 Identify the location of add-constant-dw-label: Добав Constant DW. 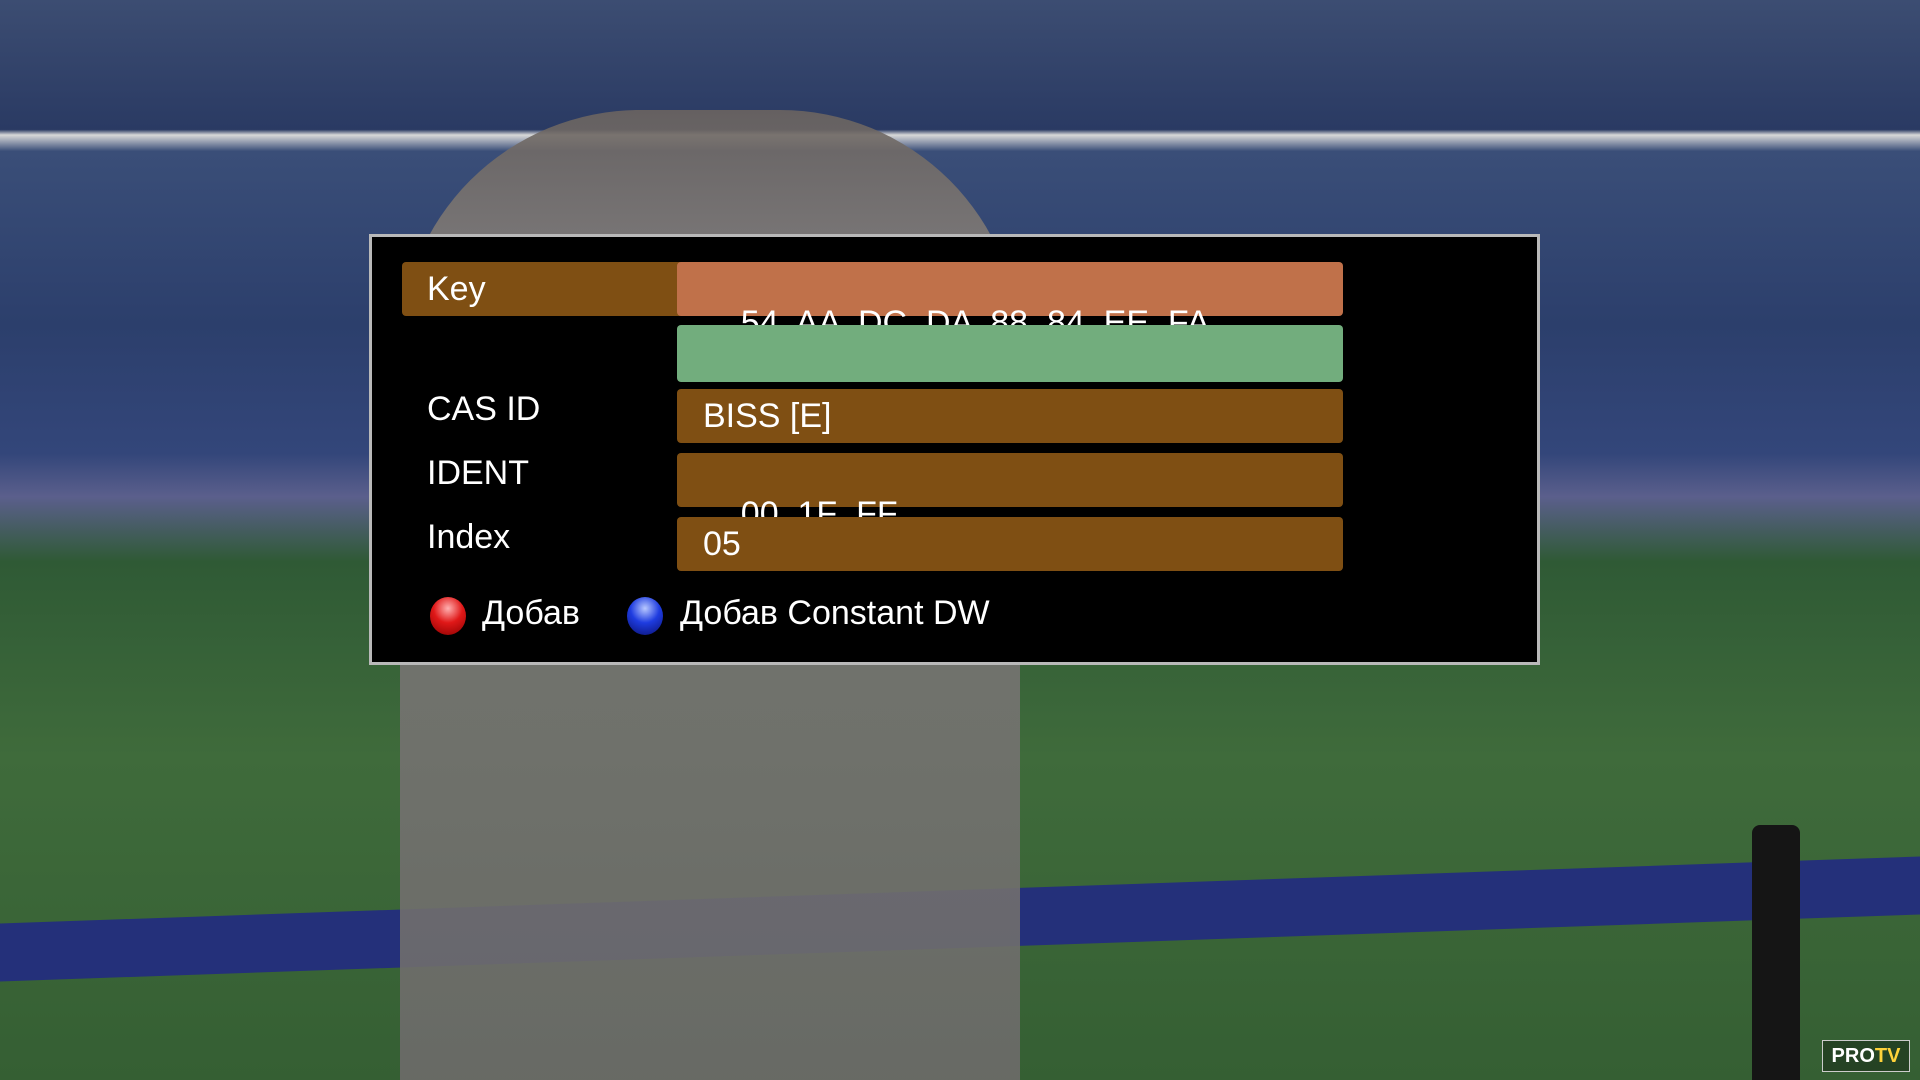
(835, 613).